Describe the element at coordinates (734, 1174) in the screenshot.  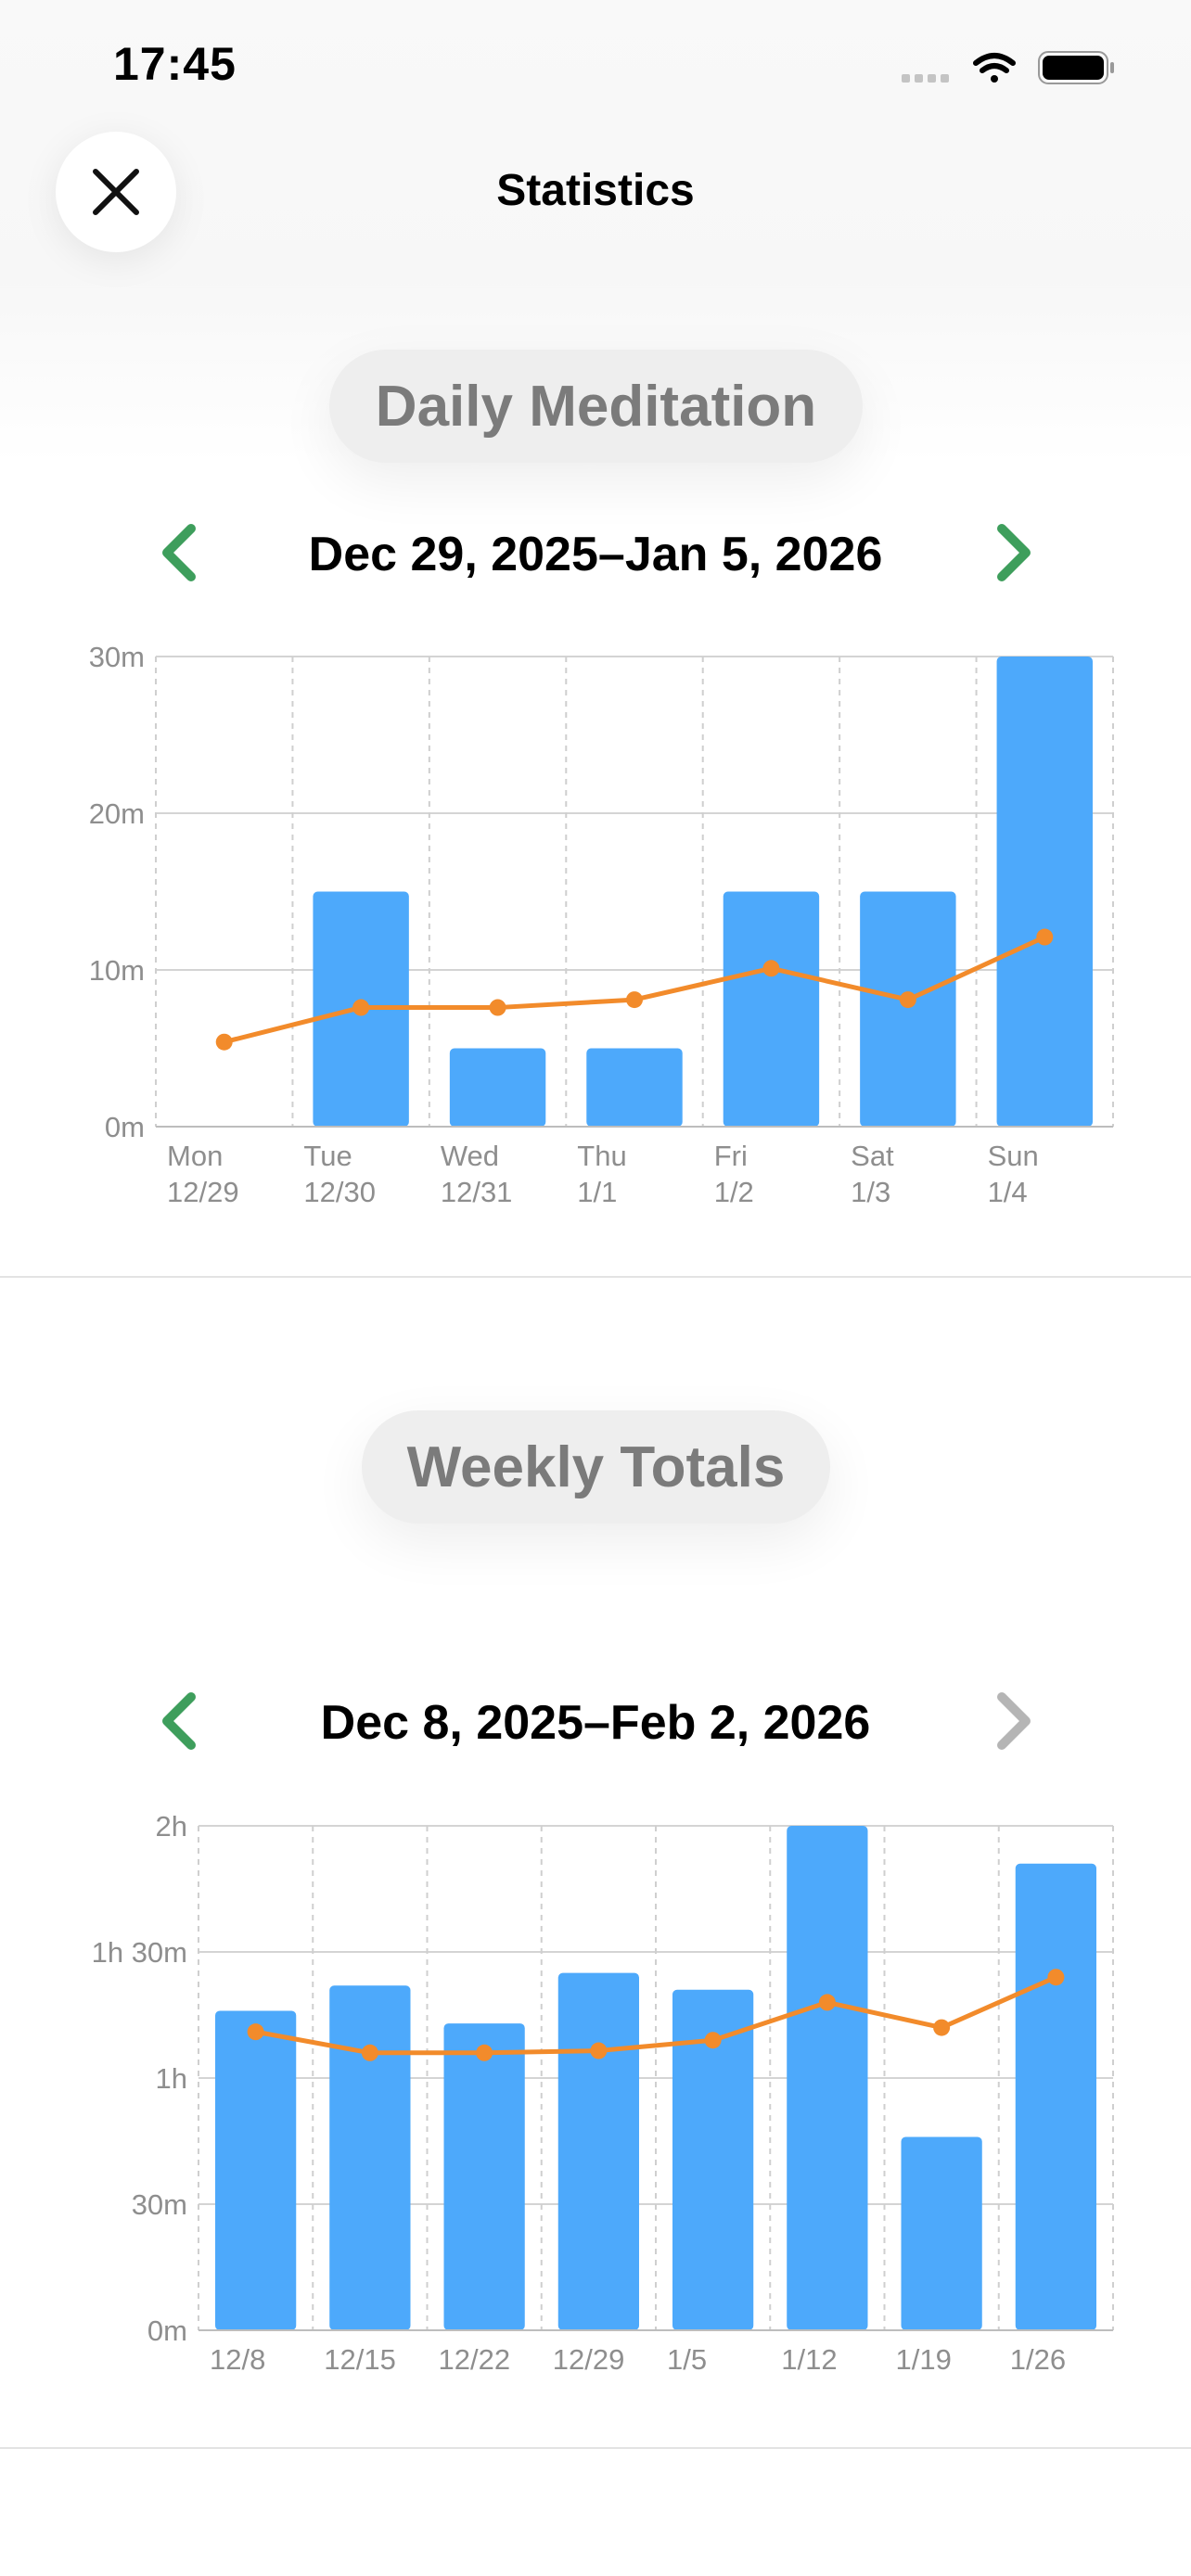
I see `x-tick-label: Fri 1/2` at that location.